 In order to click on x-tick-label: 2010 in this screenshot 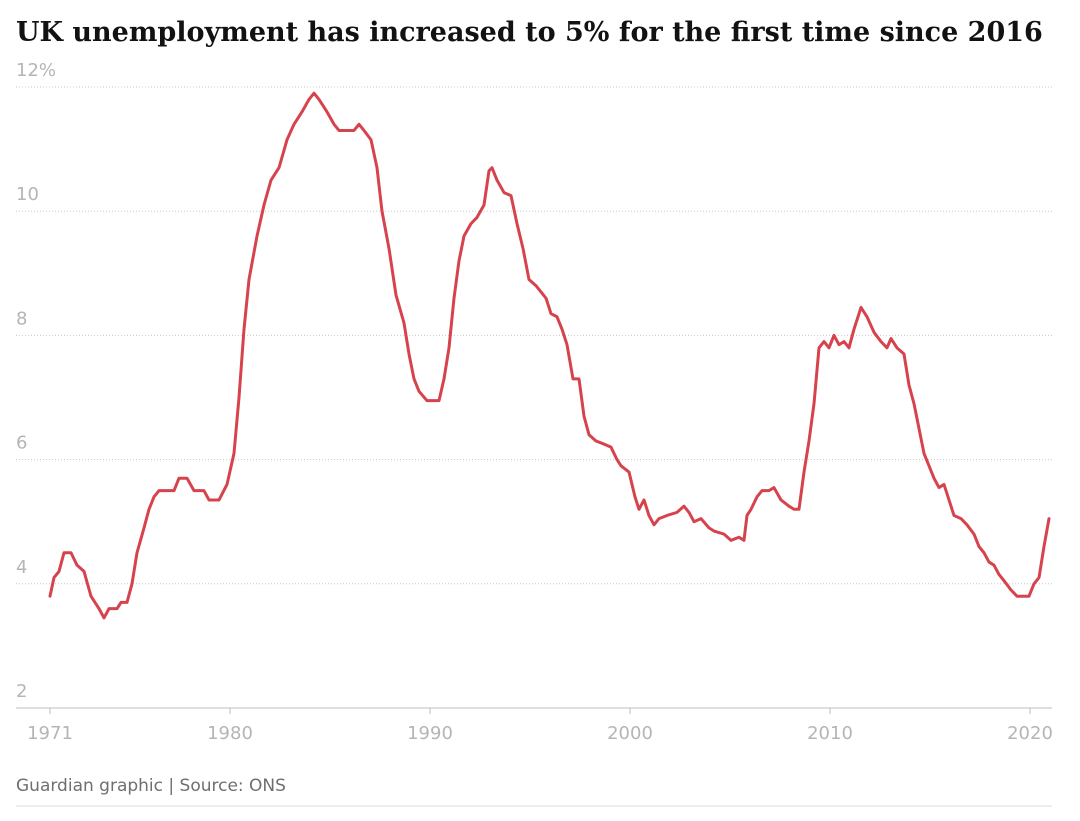, I will do `click(830, 733)`.